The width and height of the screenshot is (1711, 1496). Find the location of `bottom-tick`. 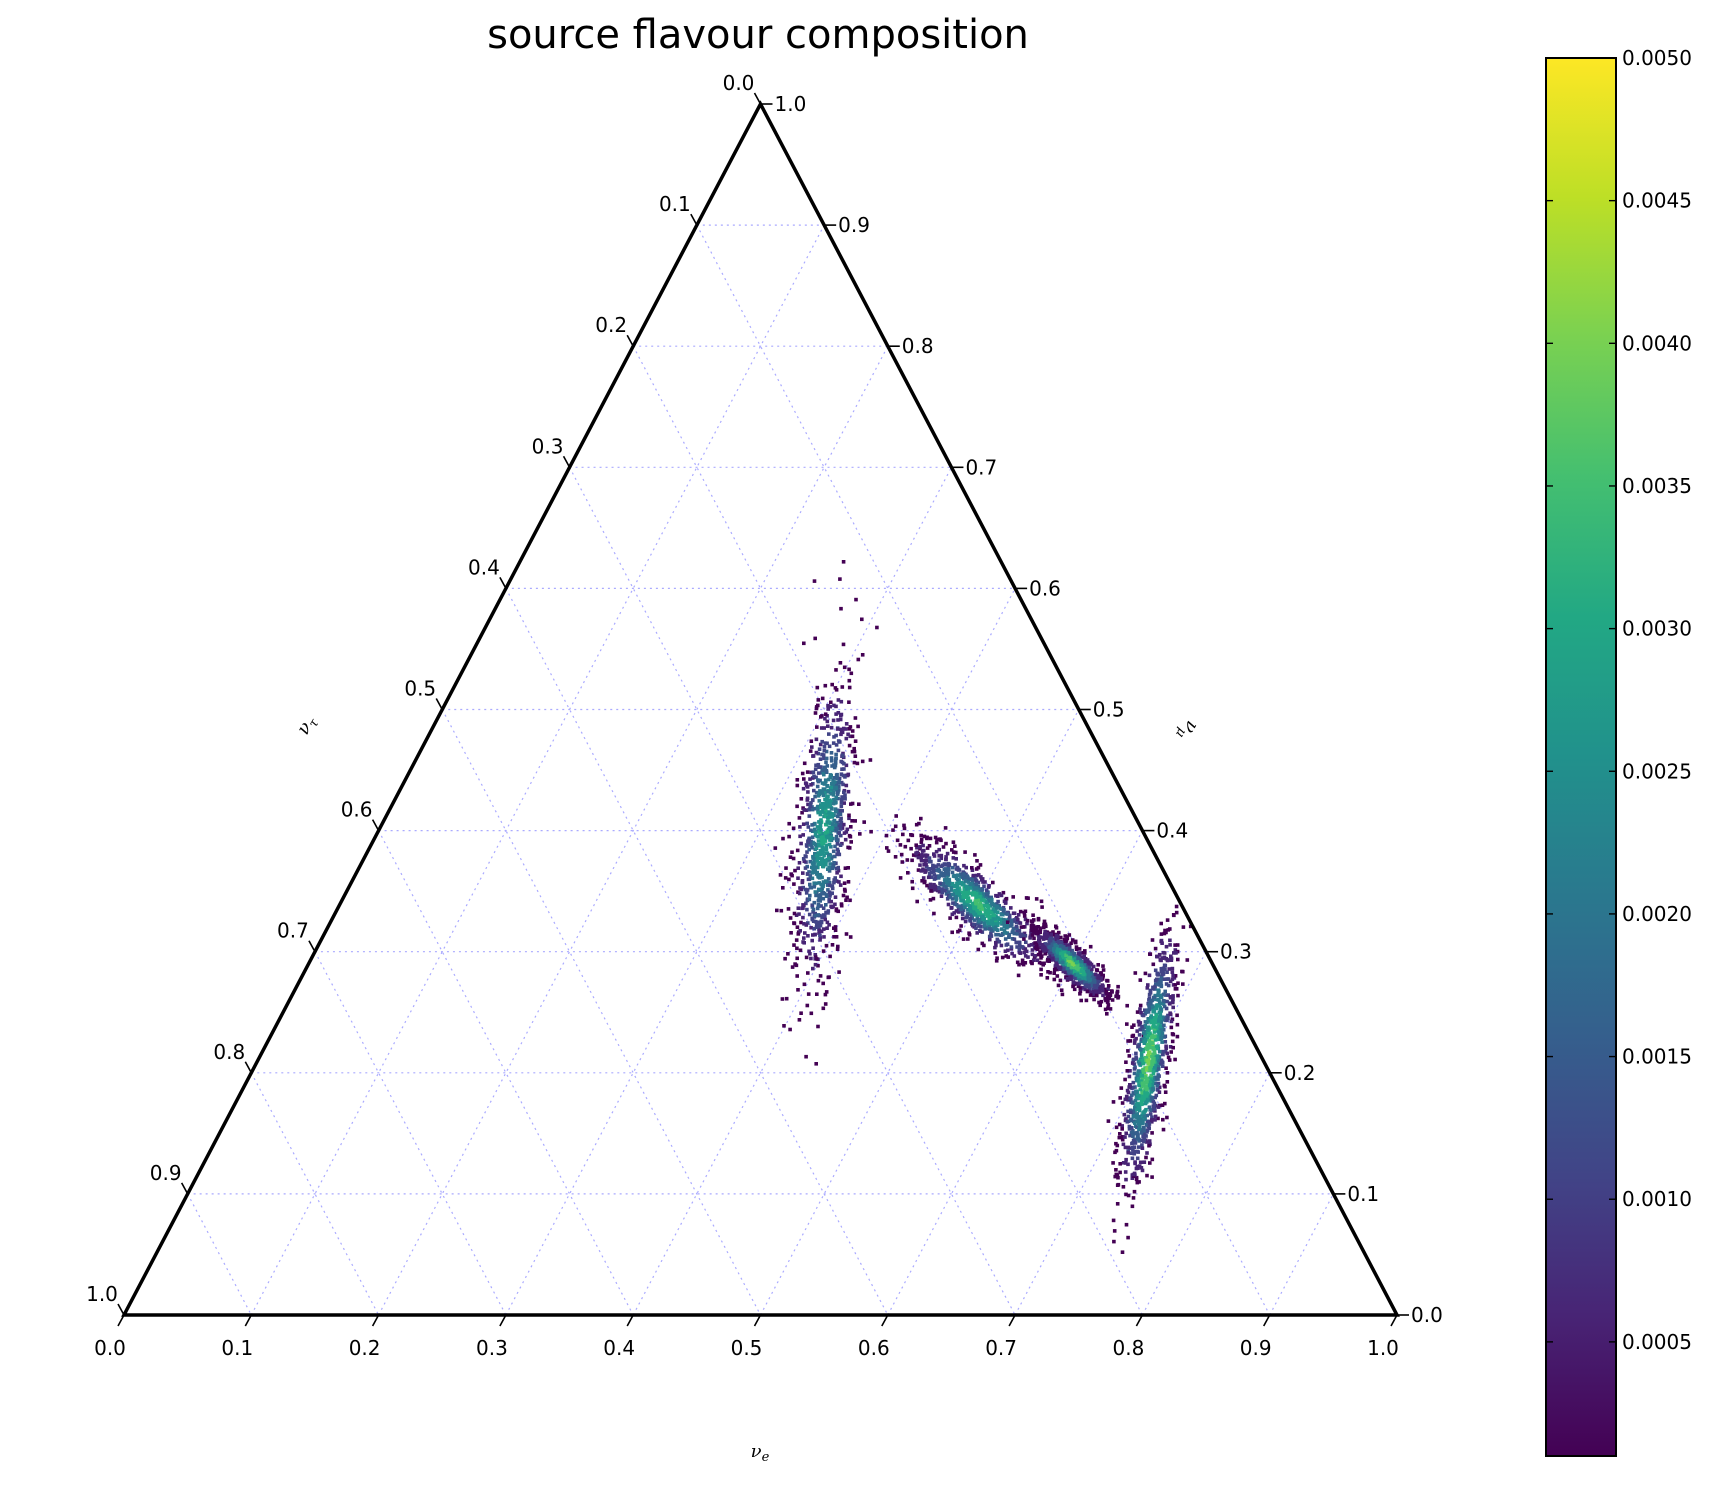

bottom-tick is located at coordinates (503, 1320).